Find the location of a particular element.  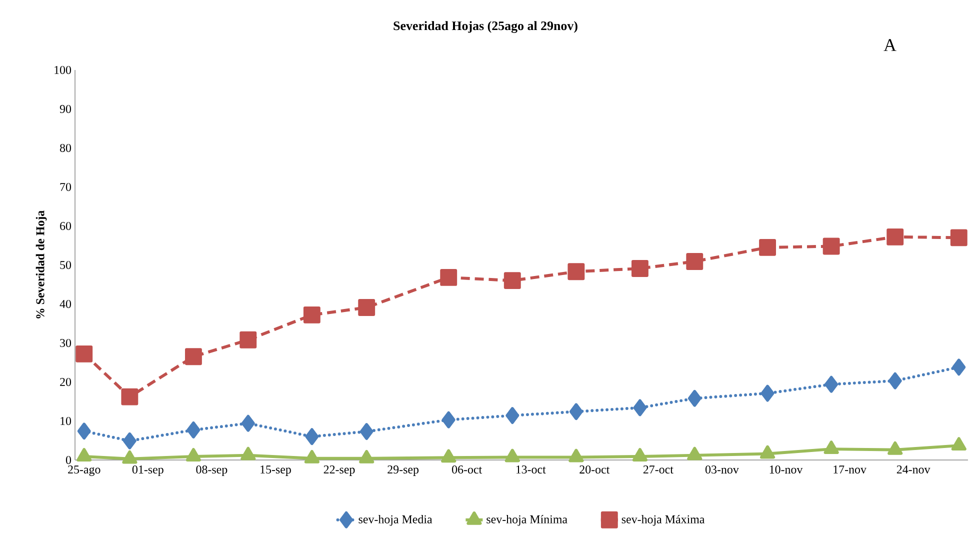

y-tick-label: 20 is located at coordinates (66, 382).